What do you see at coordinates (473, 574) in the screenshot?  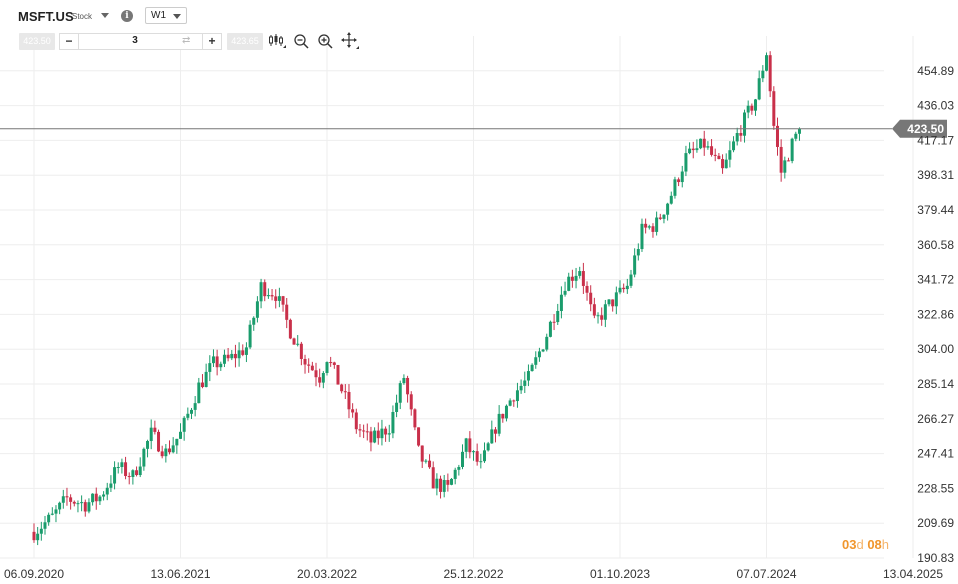 I see `x-tick-label: 25.12.2022` at bounding box center [473, 574].